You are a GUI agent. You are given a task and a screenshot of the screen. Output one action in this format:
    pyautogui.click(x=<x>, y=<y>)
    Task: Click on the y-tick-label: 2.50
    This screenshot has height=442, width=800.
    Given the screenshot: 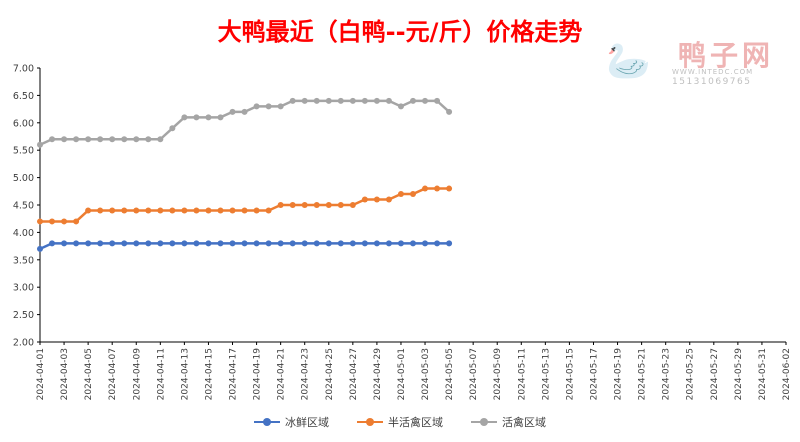 What is the action you would take?
    pyautogui.click(x=23, y=315)
    